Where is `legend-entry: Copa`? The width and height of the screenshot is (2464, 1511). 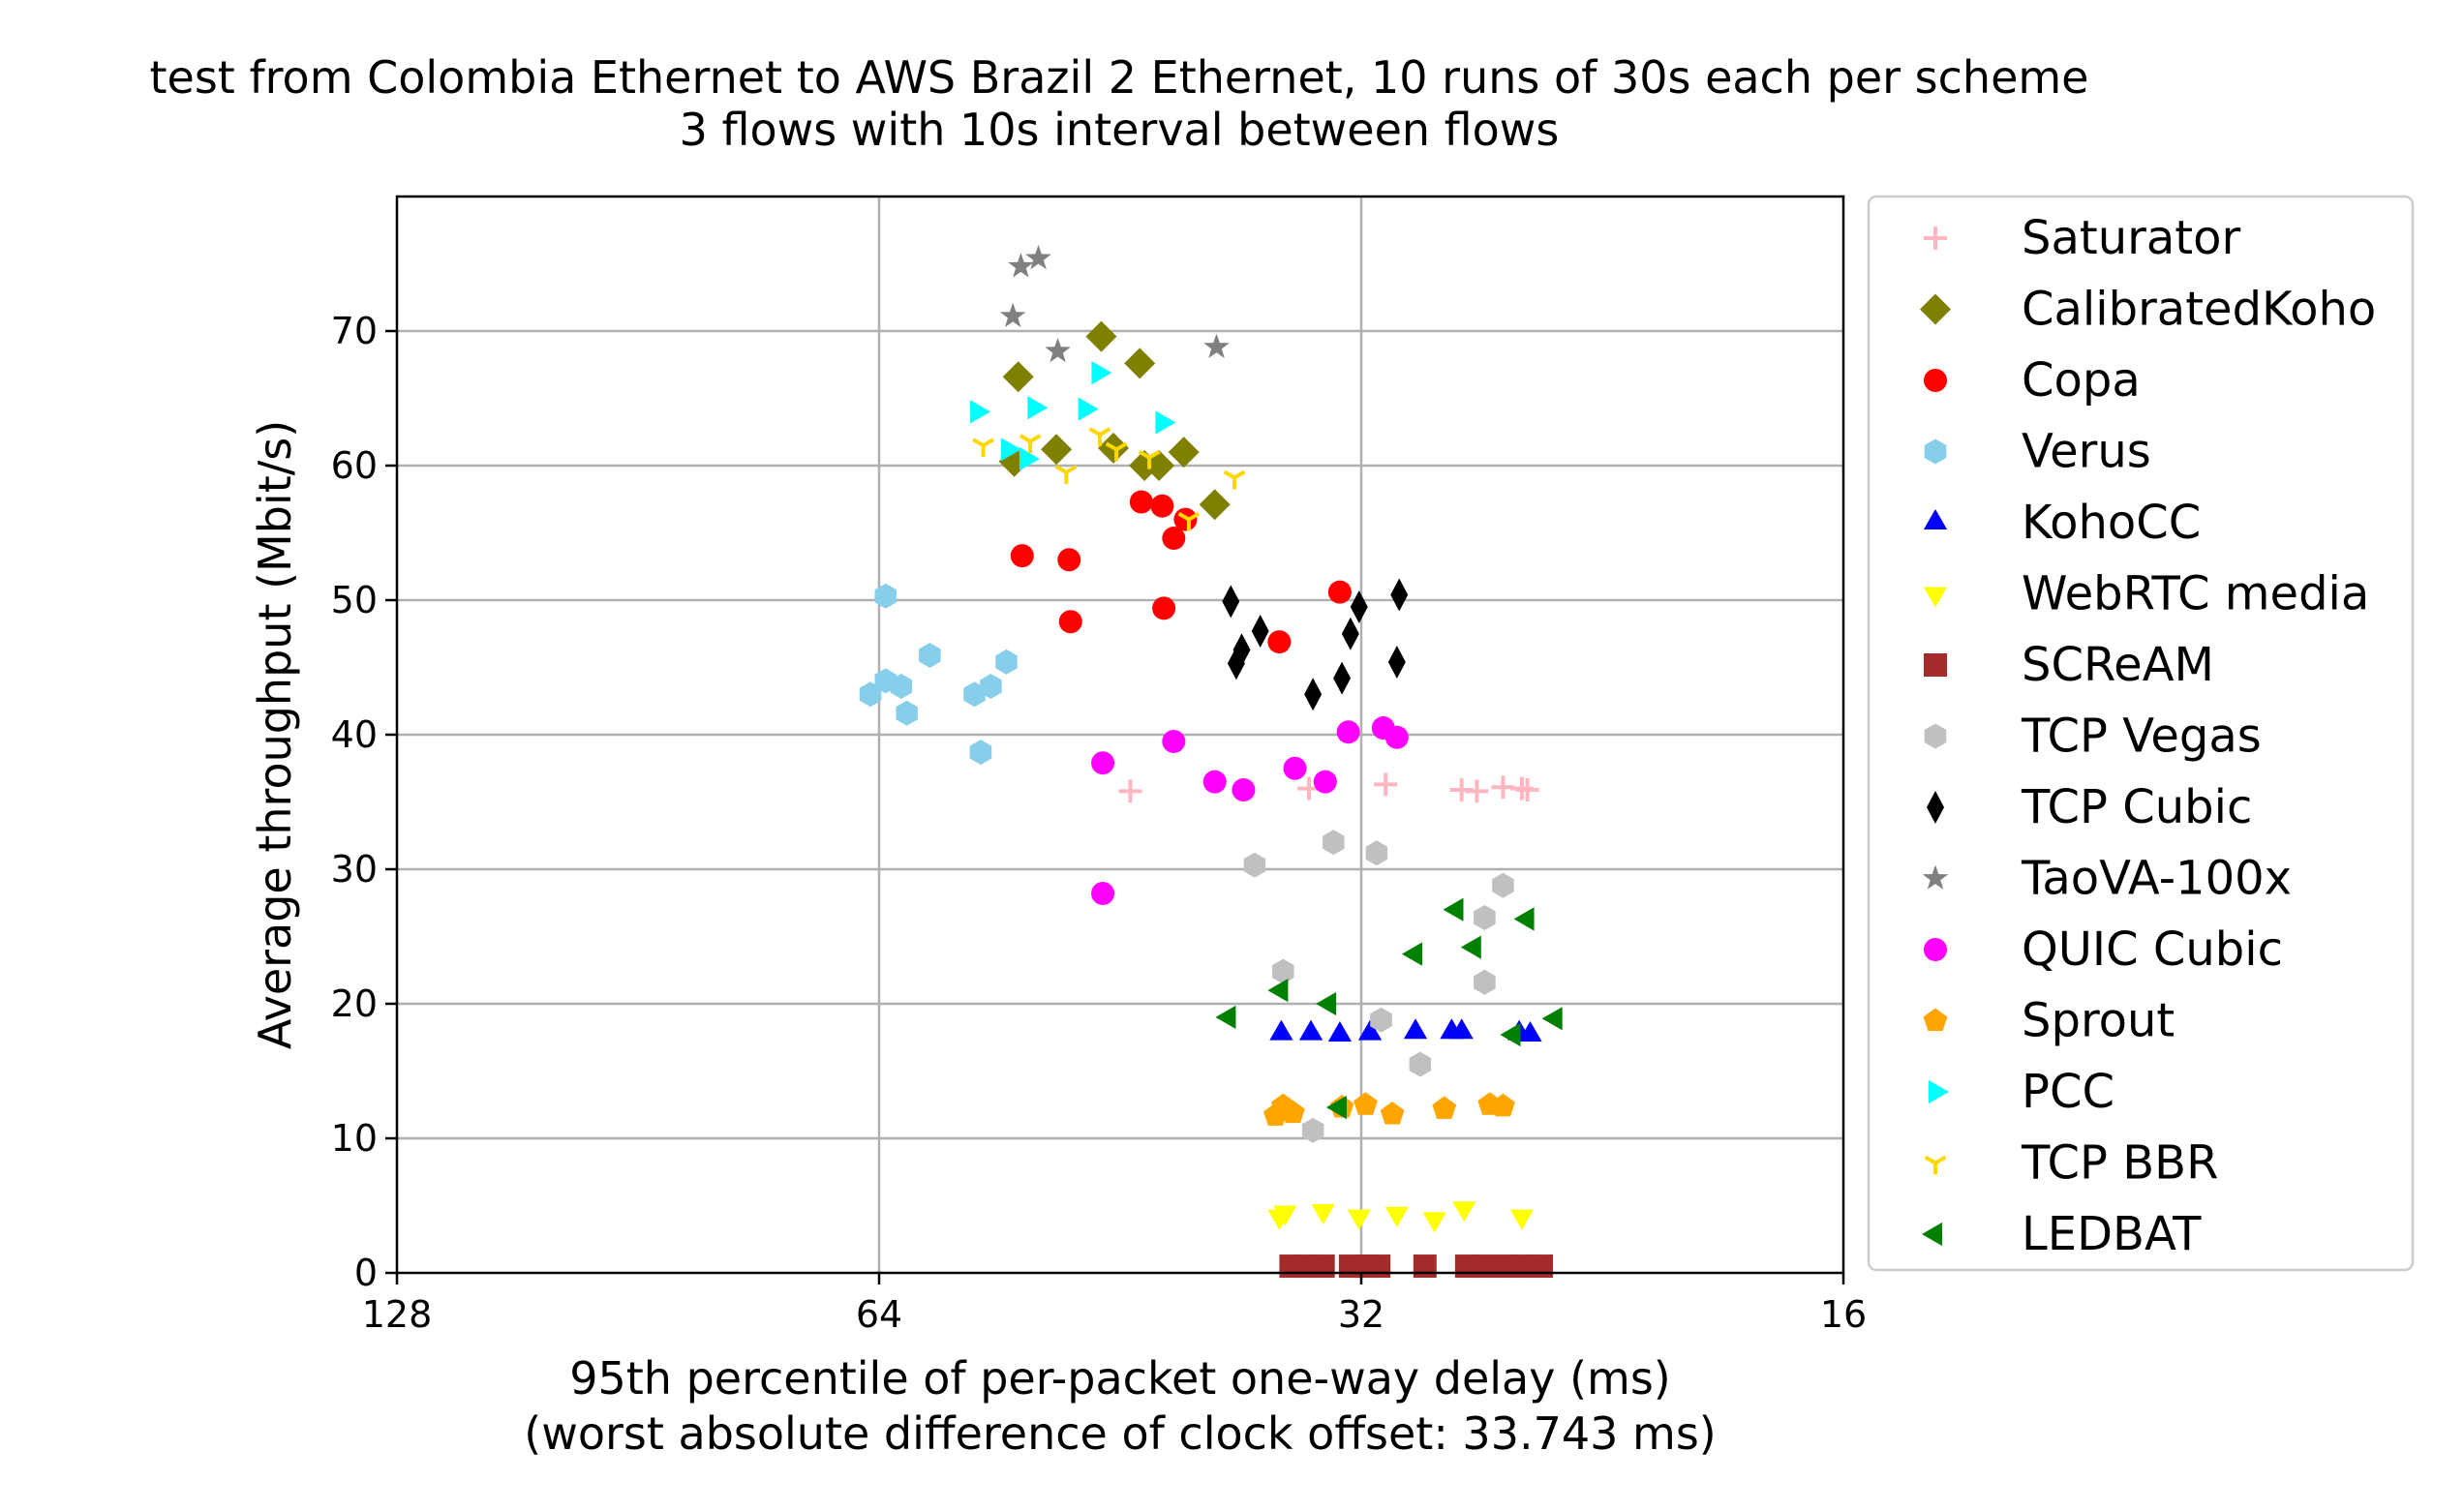 legend-entry: Copa is located at coordinates (2032, 380).